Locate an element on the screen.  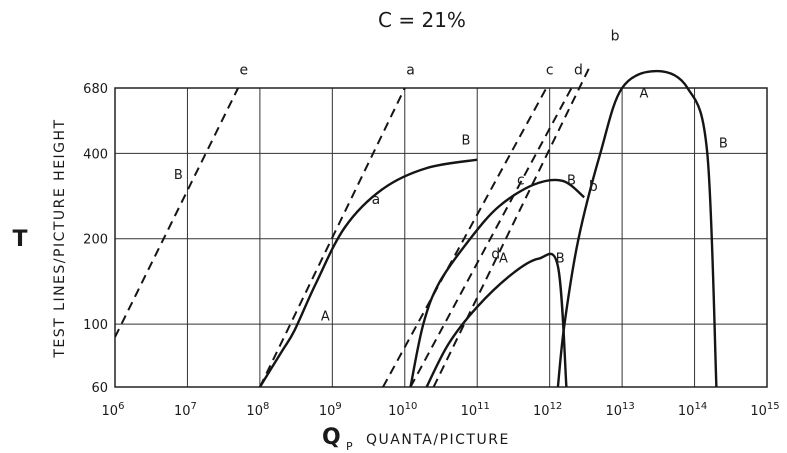
x-tick-exponent: 7 is located at coordinates (194, 406).